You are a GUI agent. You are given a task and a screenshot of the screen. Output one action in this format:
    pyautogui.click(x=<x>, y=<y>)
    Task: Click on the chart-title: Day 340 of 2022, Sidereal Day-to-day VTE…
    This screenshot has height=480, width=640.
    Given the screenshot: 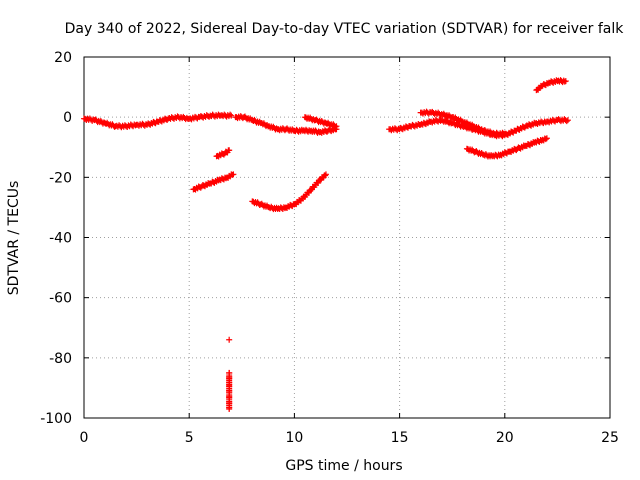 What is the action you would take?
    pyautogui.click(x=345, y=29)
    